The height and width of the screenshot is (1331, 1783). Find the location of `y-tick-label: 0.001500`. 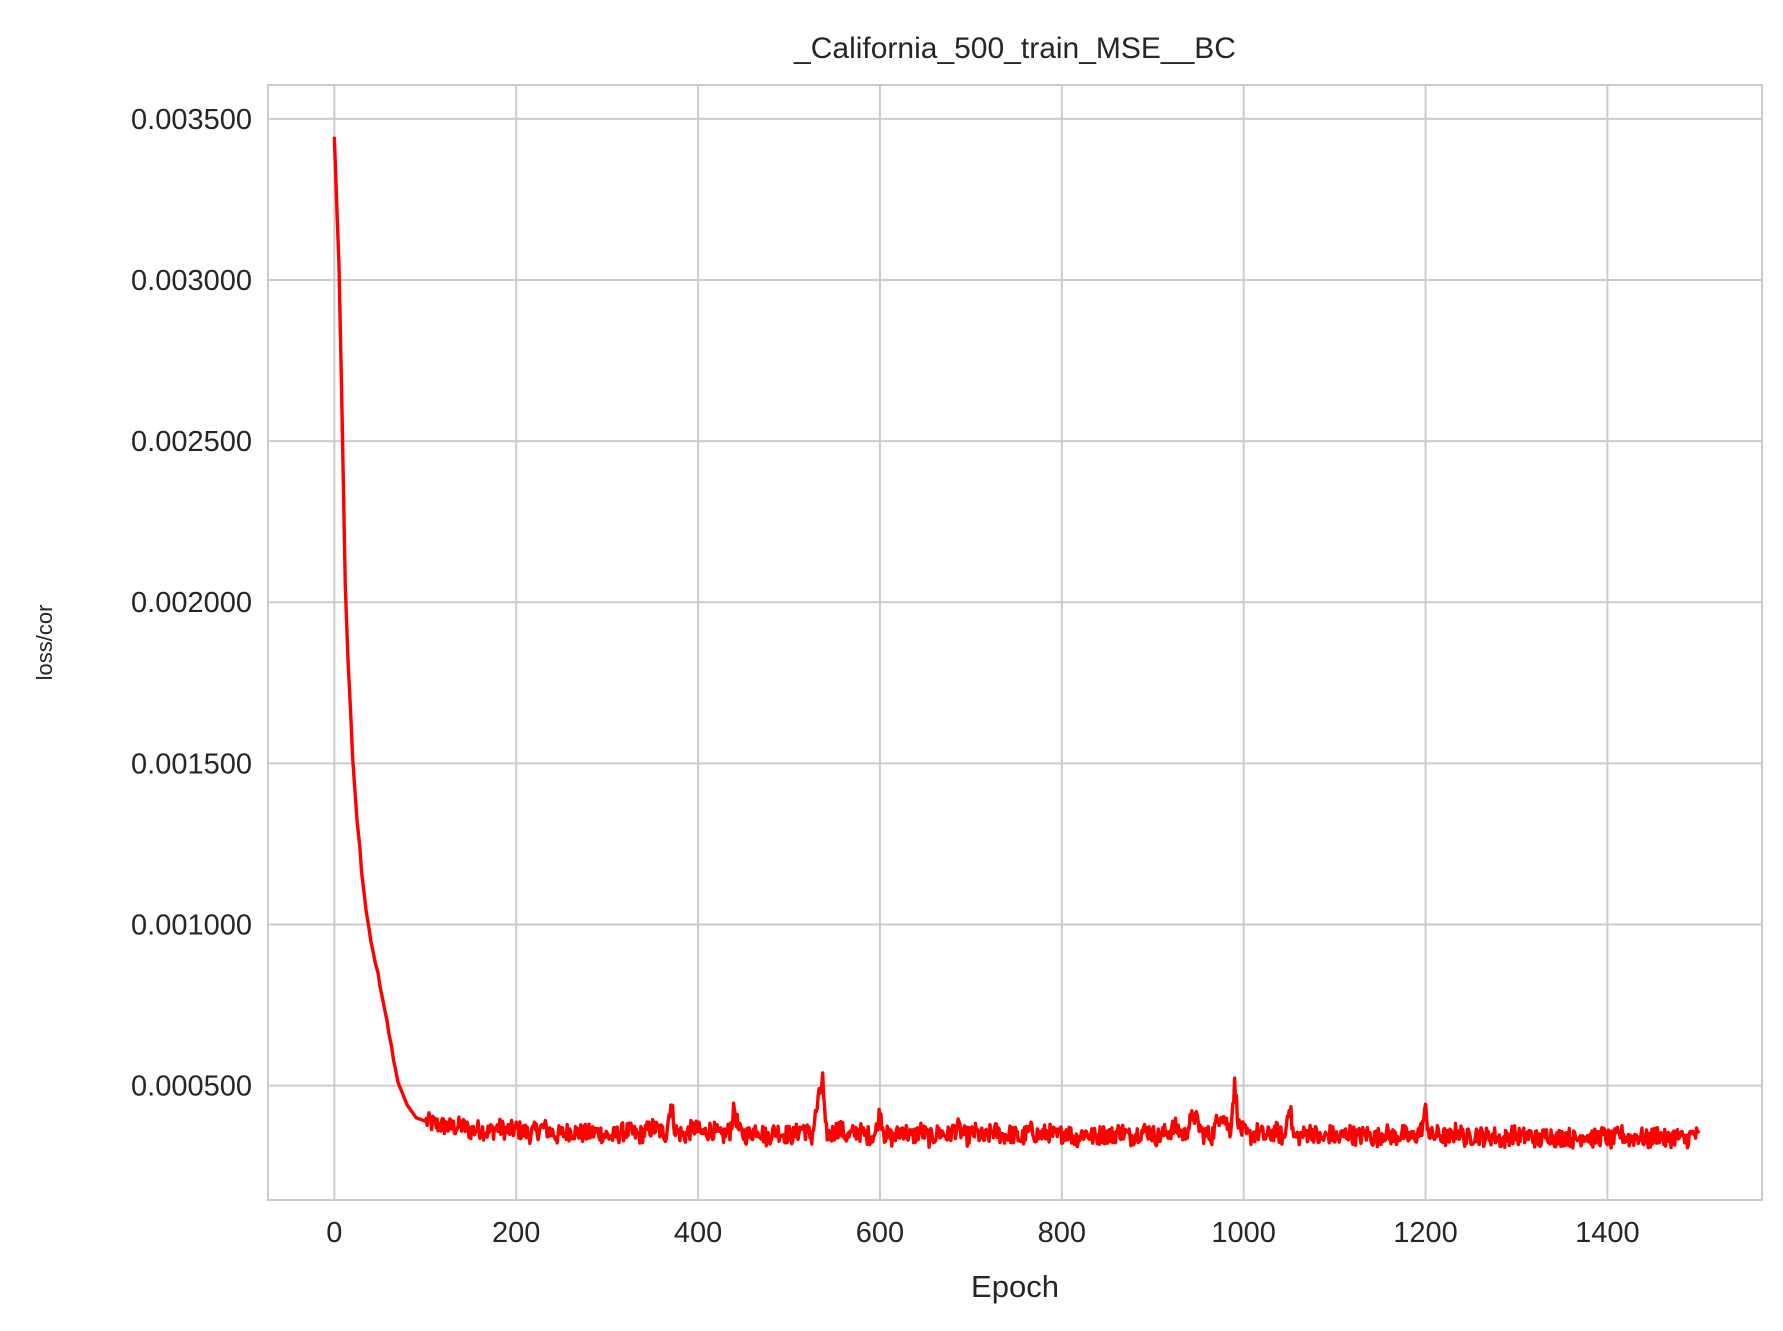

y-tick-label: 0.001500 is located at coordinates (191, 764).